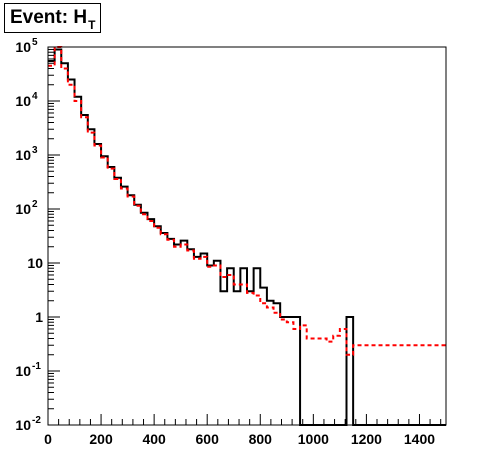 This screenshot has width=496, height=472. I want to click on x-tick-label: 0, so click(48, 439).